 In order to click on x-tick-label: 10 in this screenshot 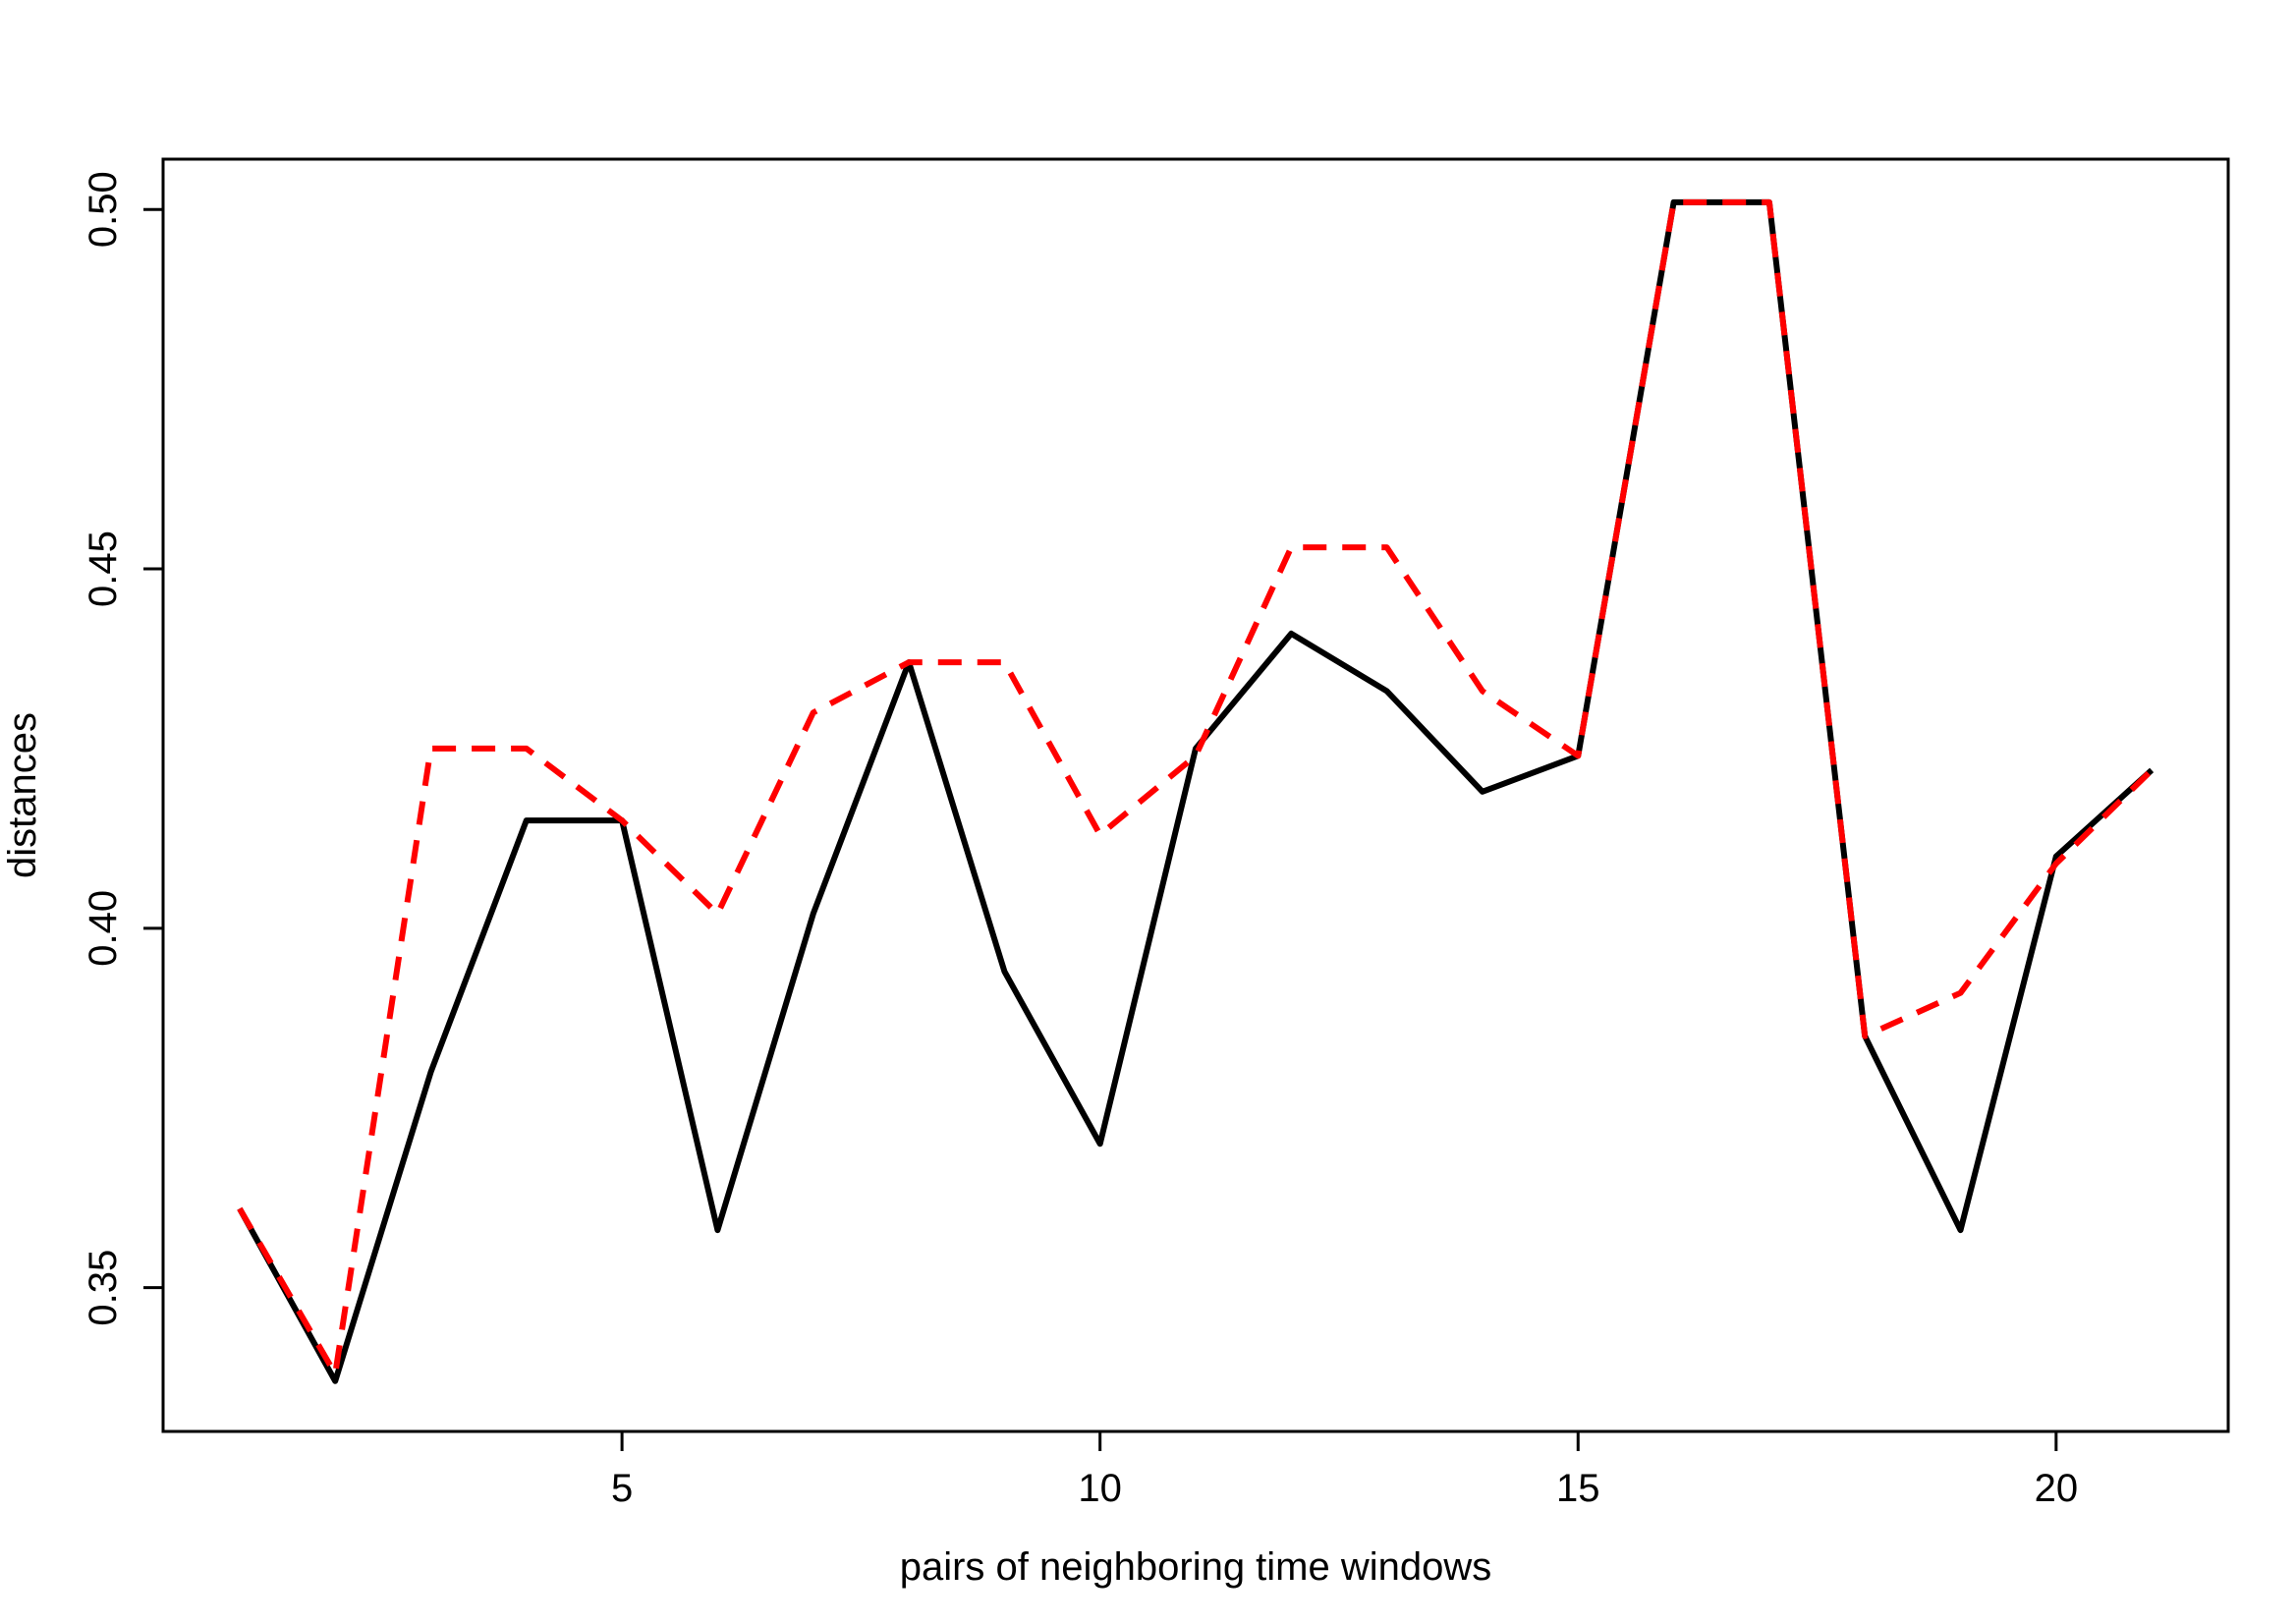, I will do `click(1100, 1488)`.